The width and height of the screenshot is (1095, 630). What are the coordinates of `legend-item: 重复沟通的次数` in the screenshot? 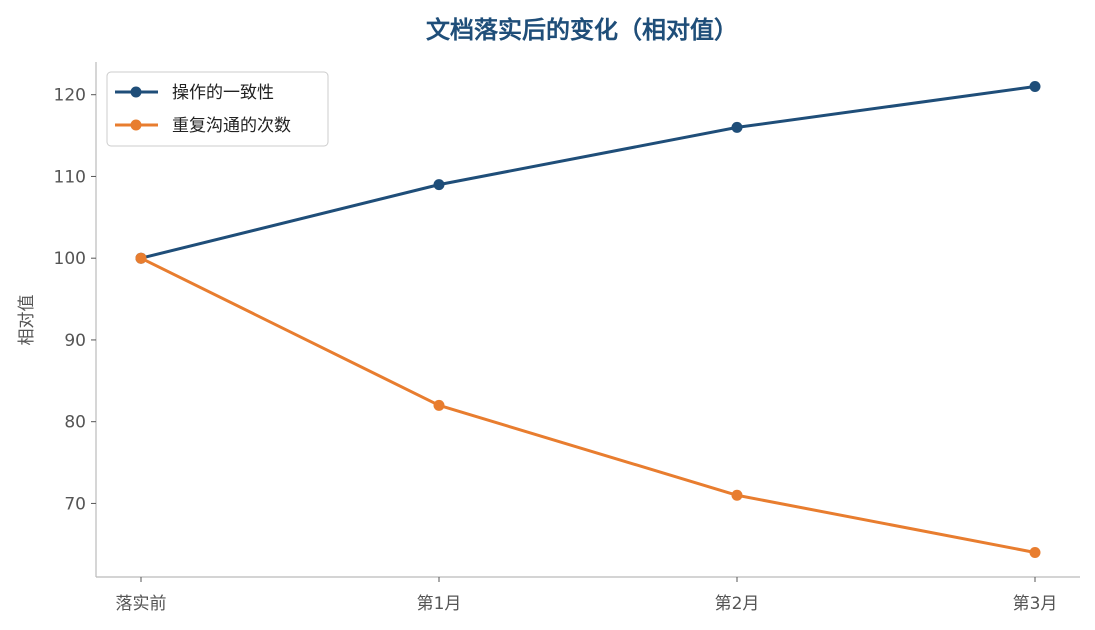 It's located at (203, 126).